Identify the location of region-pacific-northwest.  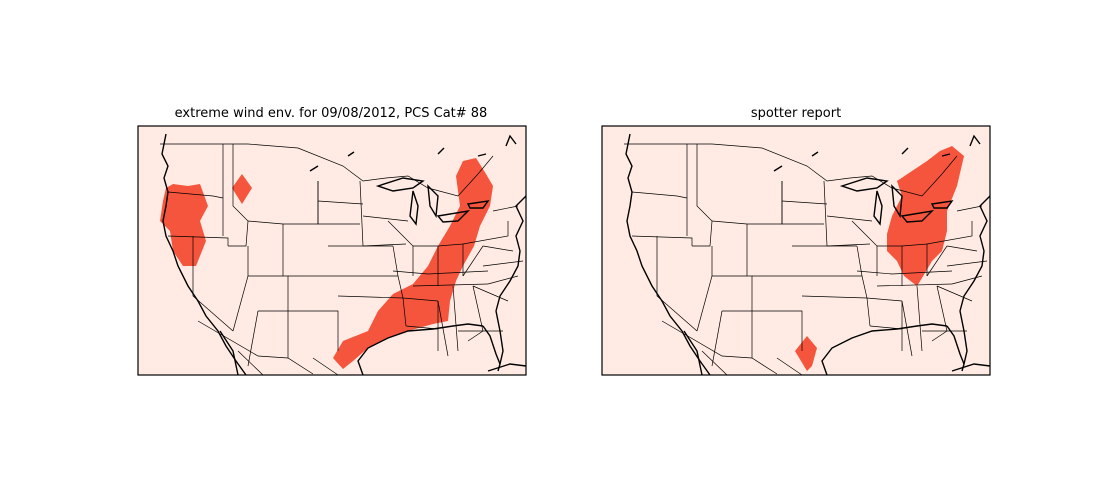
(184, 225).